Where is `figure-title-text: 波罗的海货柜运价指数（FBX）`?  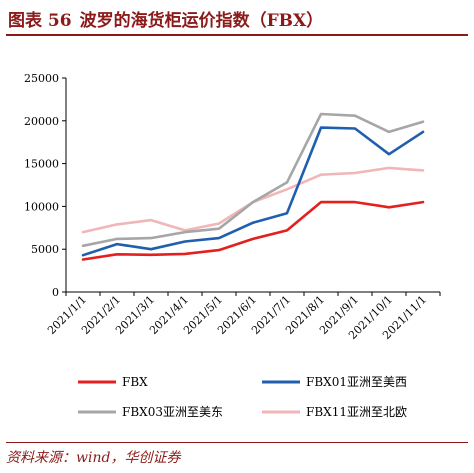
figure-title-text: 波罗的海货柜运价指数（FBX） is located at coordinates (201, 21).